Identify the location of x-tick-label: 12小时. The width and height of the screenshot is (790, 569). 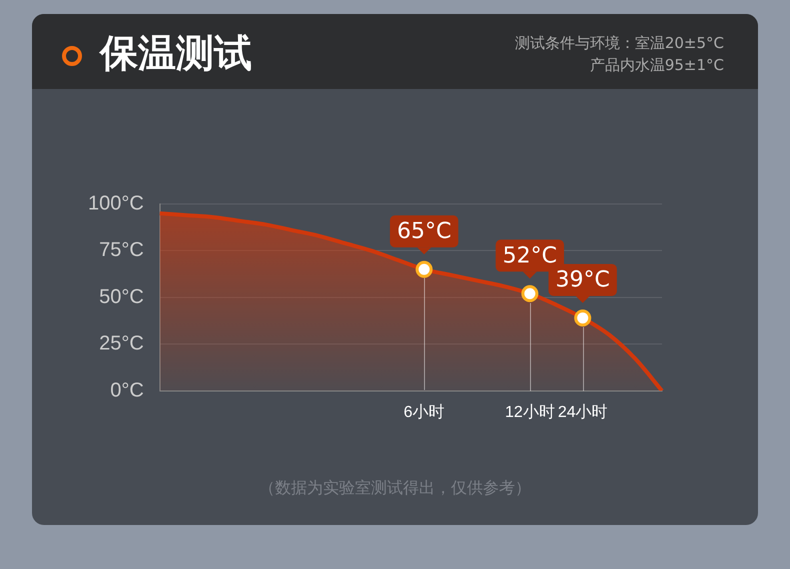
(529, 411).